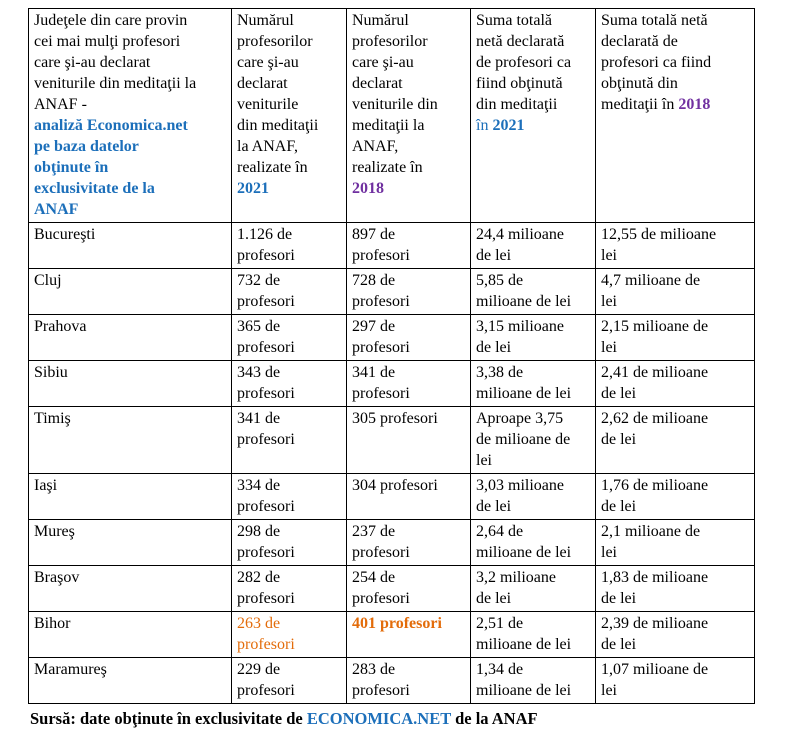 The height and width of the screenshot is (741, 788). Describe the element at coordinates (381, 245) in the screenshot. I see `text-segment: 897 de profesori` at that location.